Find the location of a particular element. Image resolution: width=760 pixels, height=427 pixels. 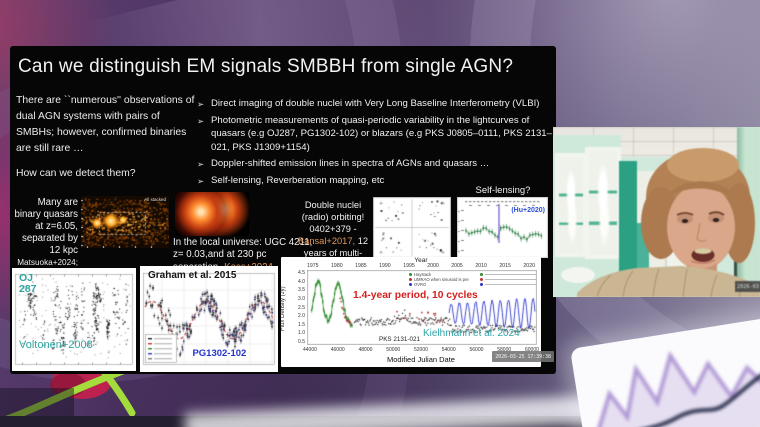

pks-y-ticks: 4.5 4.0 3.5 3.0 2.5 2.0 1.5 1.0 0.5 is located at coordinates (297, 307).